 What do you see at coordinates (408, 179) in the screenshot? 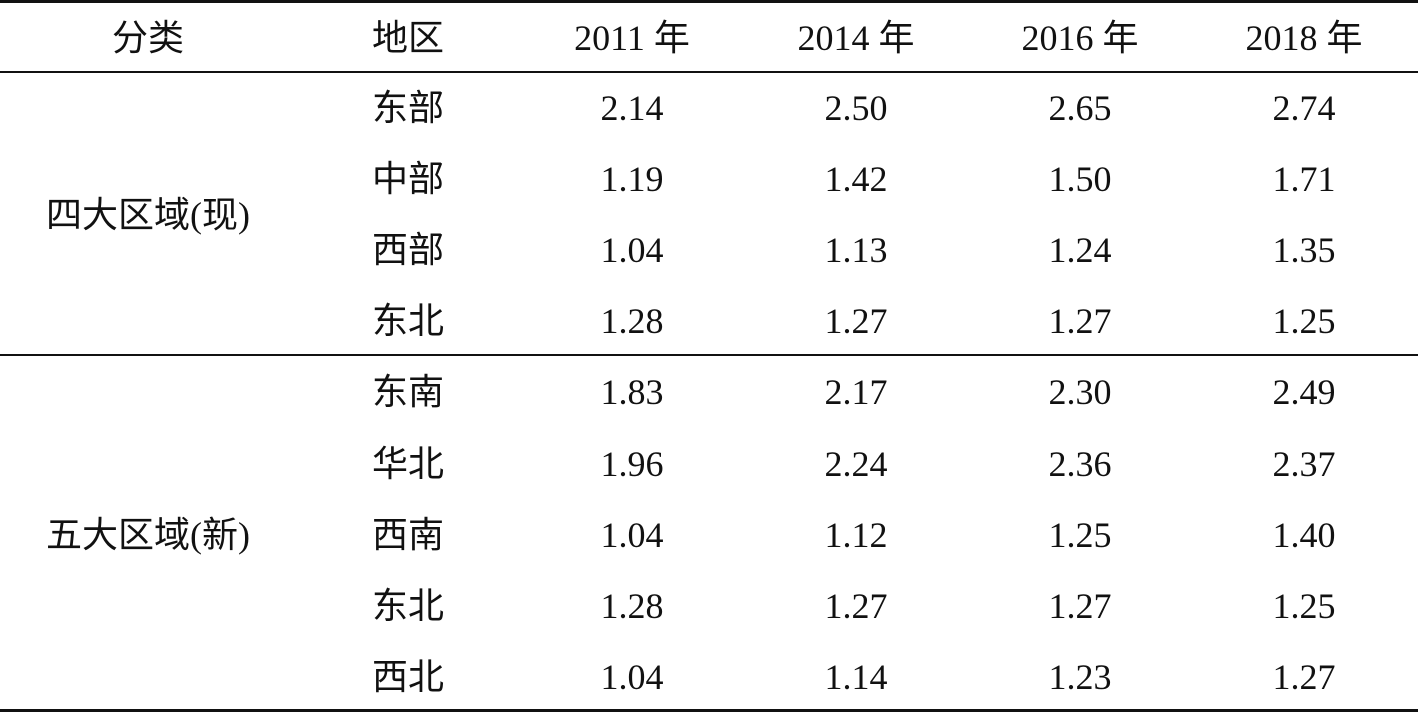
I see `region-cell: 中部` at bounding box center [408, 179].